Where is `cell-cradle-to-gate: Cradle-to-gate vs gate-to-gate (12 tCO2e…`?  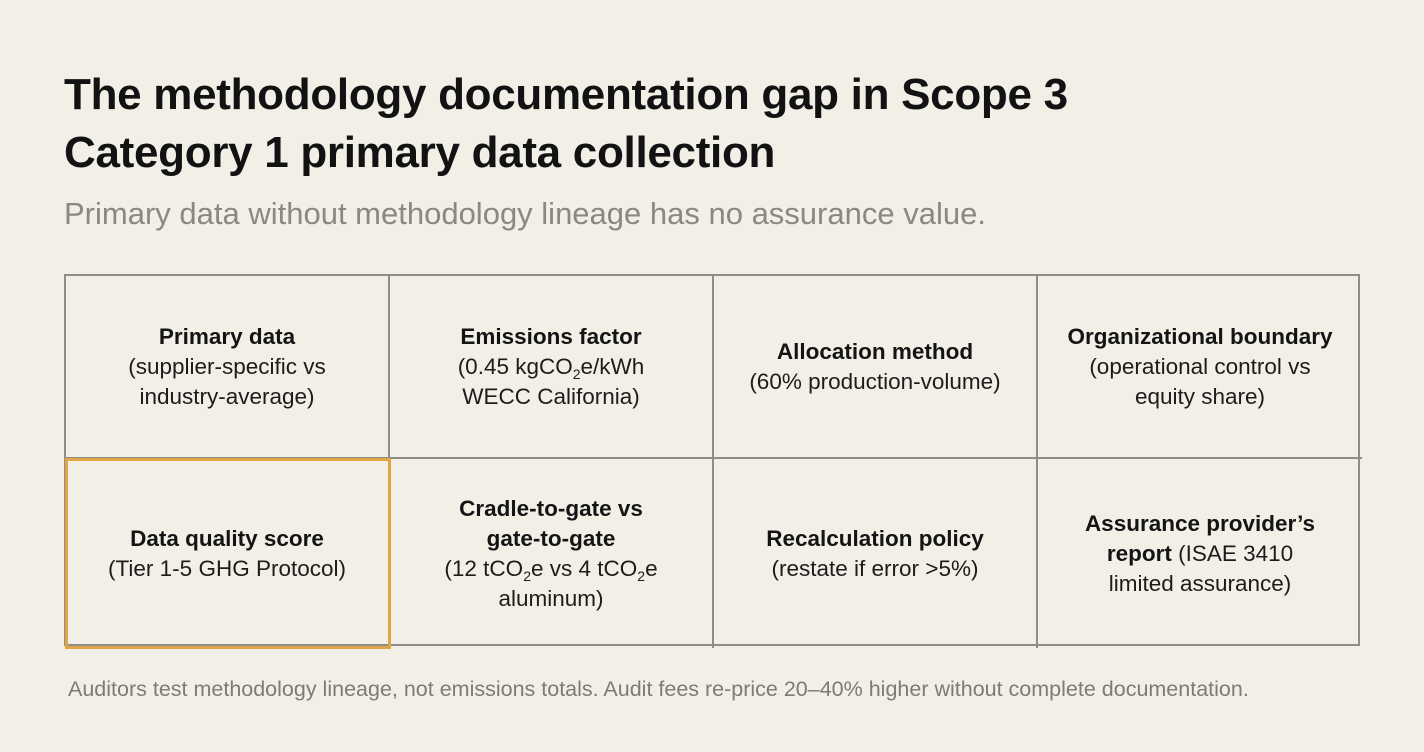 cell-cradle-to-gate: Cradle-to-gate vs gate-to-gate (12 tCO2e… is located at coordinates (552, 553).